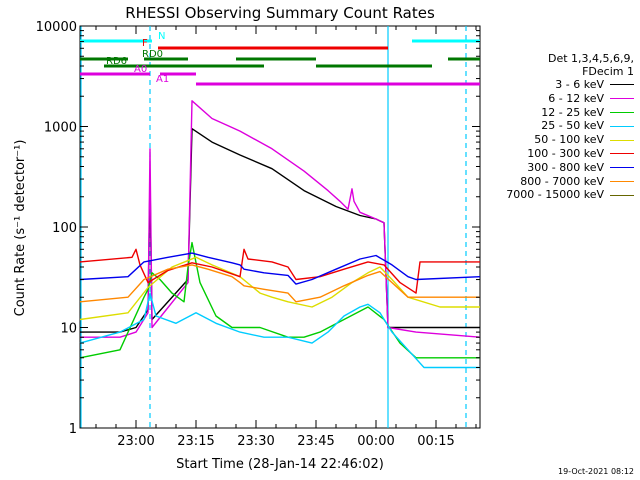 This screenshot has height=480, width=640. I want to click on legend-row-8: 7000 - 15000 keV, so click(558, 195).